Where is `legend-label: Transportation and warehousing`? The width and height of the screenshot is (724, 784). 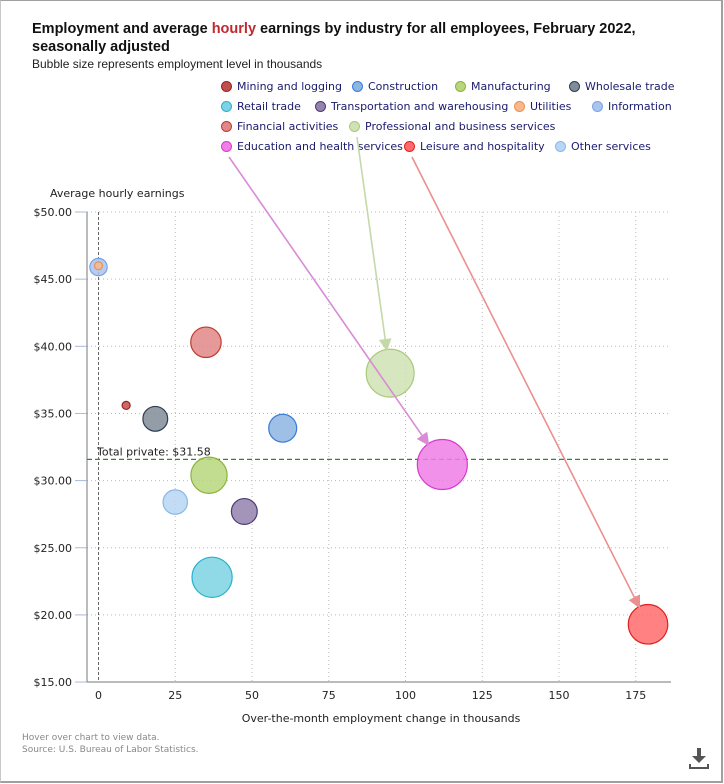
legend-label: Transportation and warehousing is located at coordinates (420, 106).